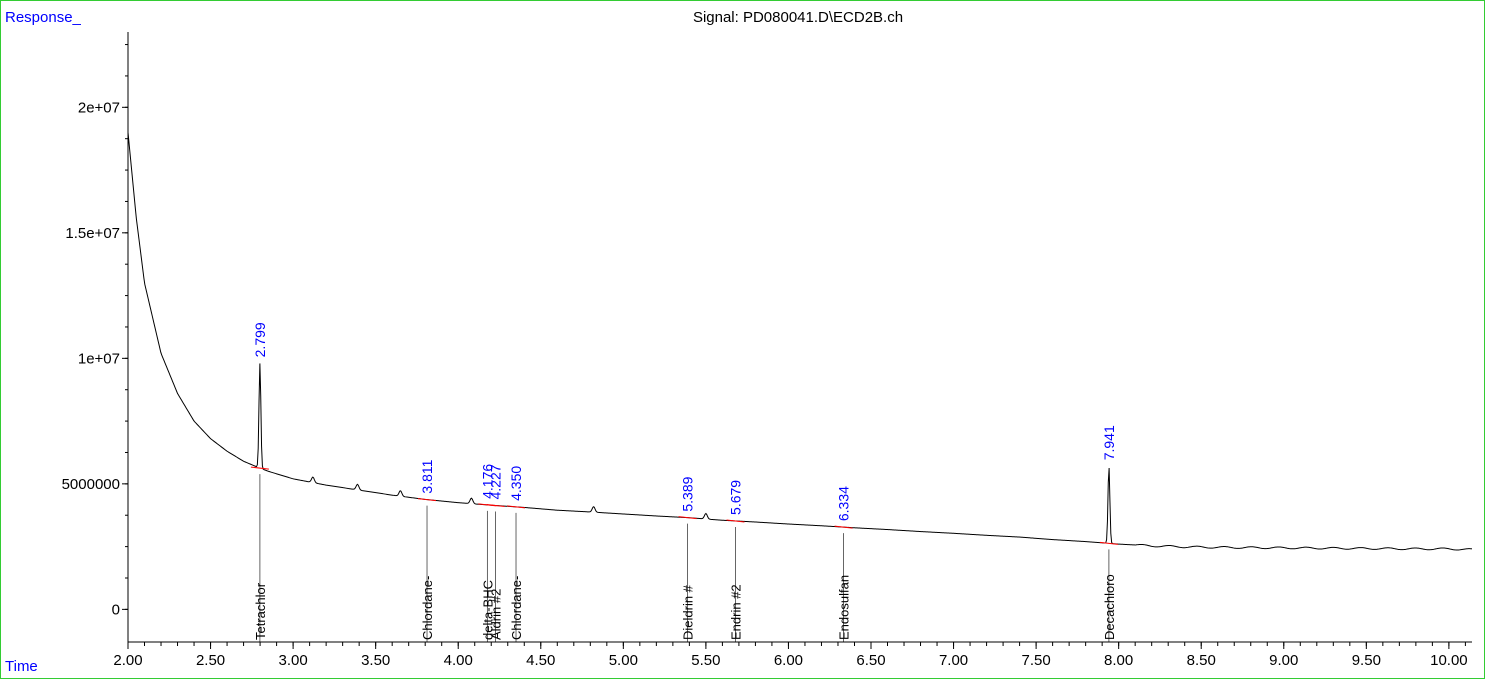  Describe the element at coordinates (1366, 660) in the screenshot. I see `x-tick-label: 9.50` at that location.